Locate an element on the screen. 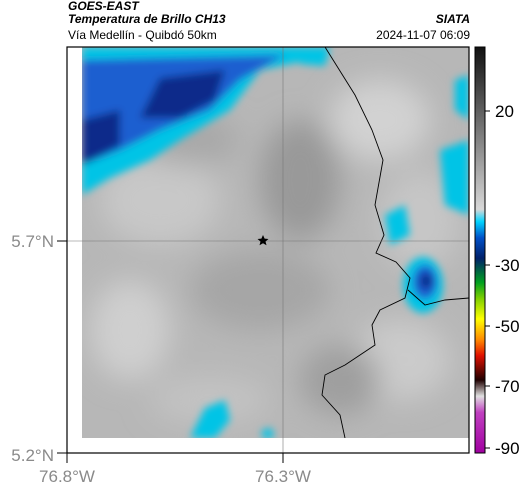 This screenshot has height=491, width=526. star-marker is located at coordinates (263, 240).